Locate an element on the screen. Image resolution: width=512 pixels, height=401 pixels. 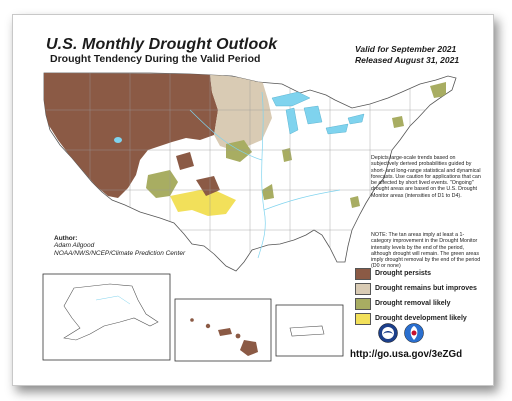
legend-swatch-removal is located at coordinates (363, 303).